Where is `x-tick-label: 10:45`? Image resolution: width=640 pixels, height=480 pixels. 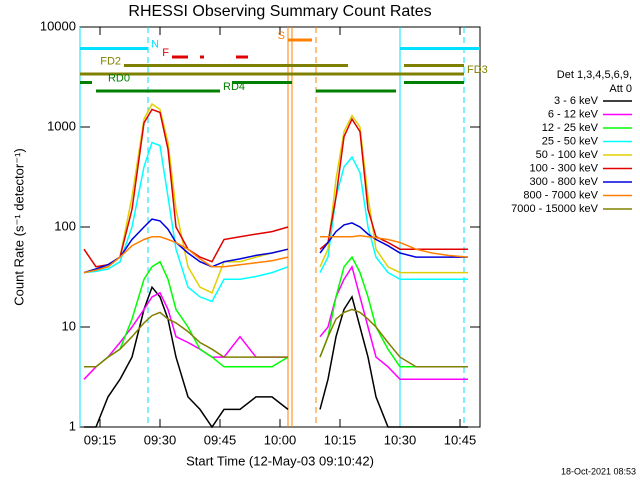 x-tick-label: 10:45 is located at coordinates (460, 439).